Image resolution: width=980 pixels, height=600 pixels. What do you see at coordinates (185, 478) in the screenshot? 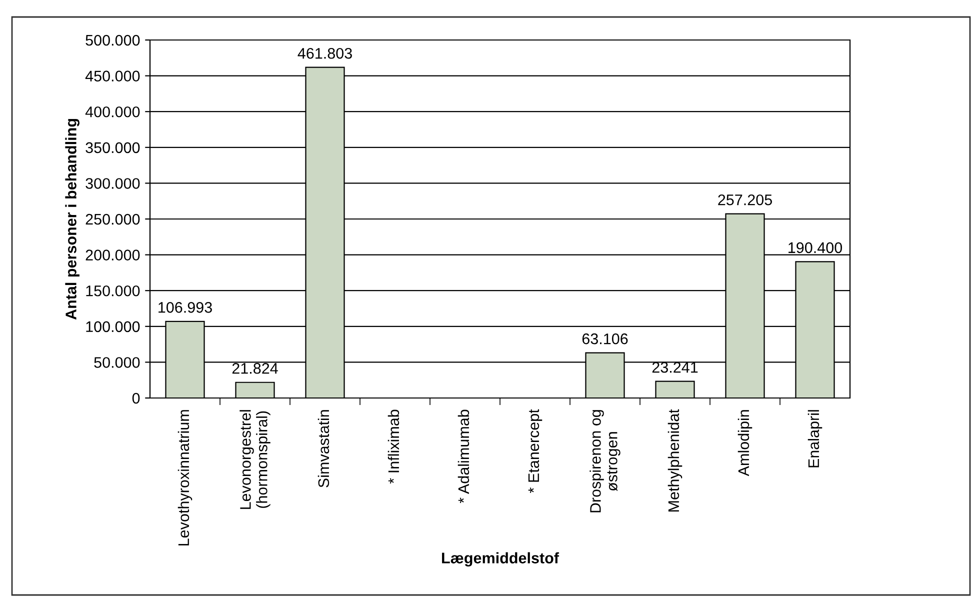
I see `x-tick-label: Levothyroxinnatrium` at bounding box center [185, 478].